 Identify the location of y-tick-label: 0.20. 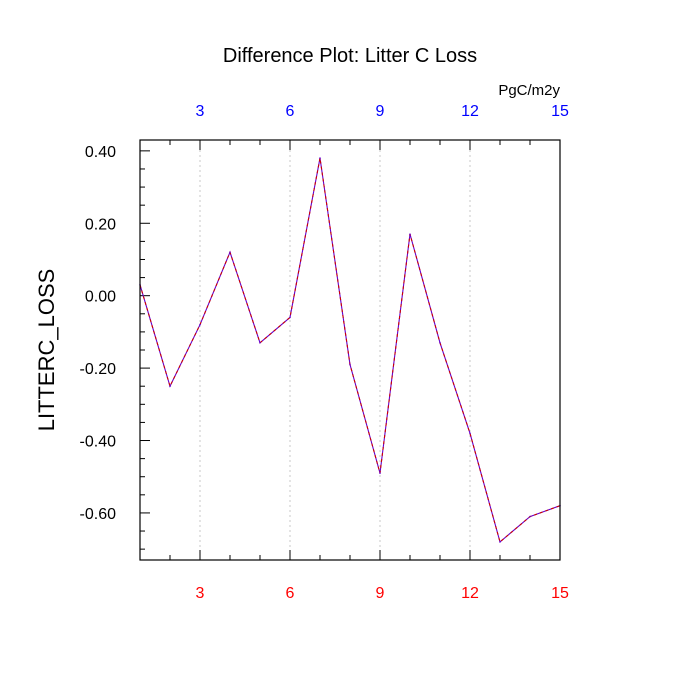
(100, 224).